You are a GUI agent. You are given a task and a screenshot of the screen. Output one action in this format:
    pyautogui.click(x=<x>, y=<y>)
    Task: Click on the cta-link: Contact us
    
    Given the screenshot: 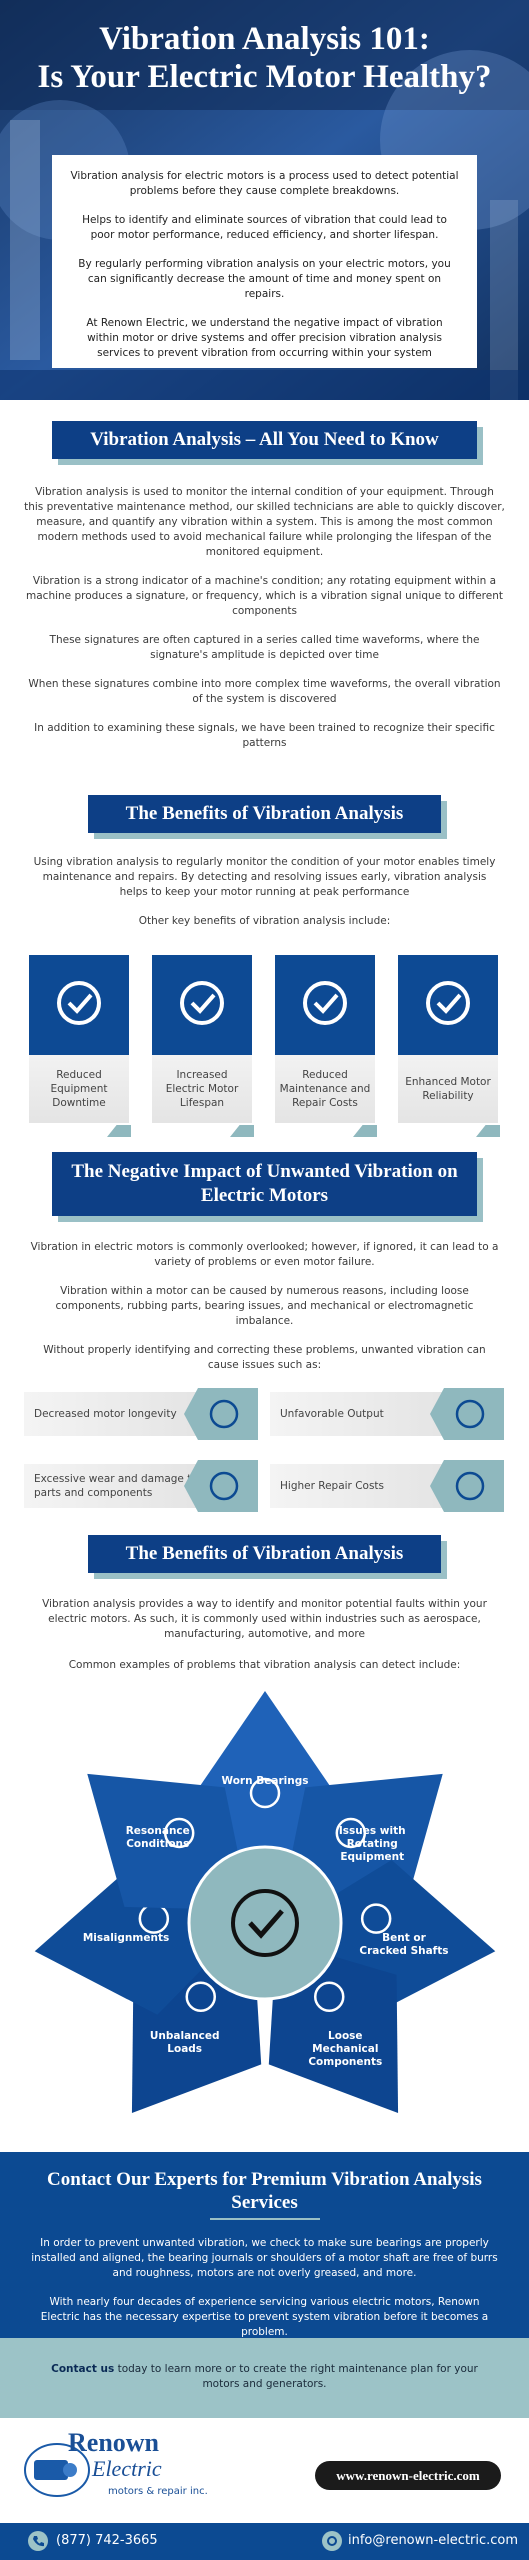 What is the action you would take?
    pyautogui.click(x=83, y=2369)
    